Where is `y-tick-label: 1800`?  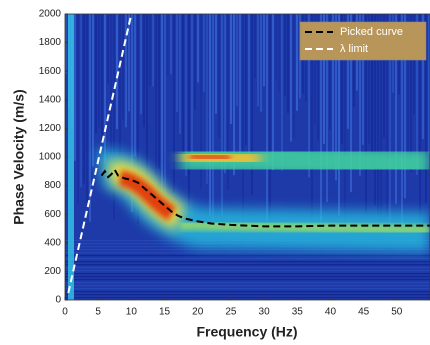
y-tick-label: 1800 is located at coordinates (50, 42).